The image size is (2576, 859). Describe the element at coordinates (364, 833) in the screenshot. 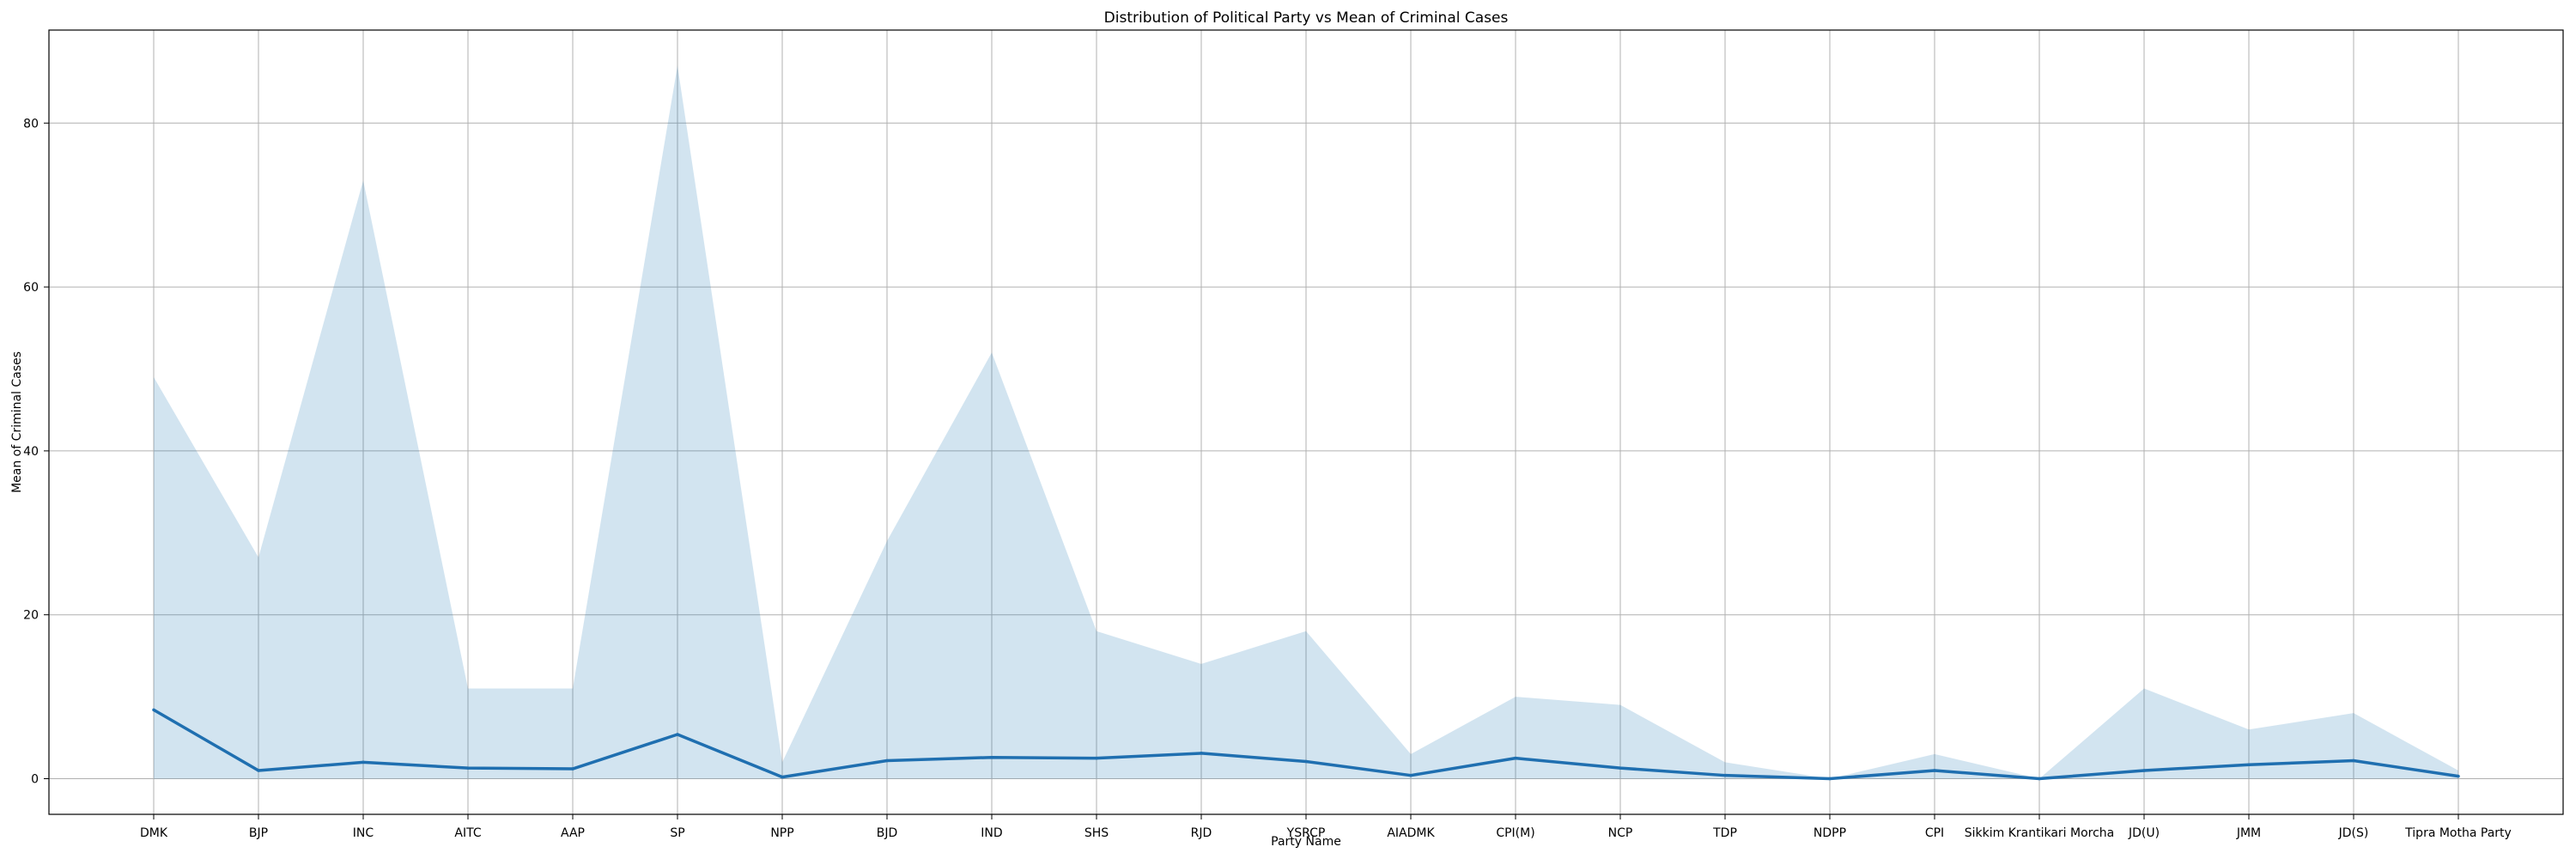

I see `x-tick-label: INC` at that location.